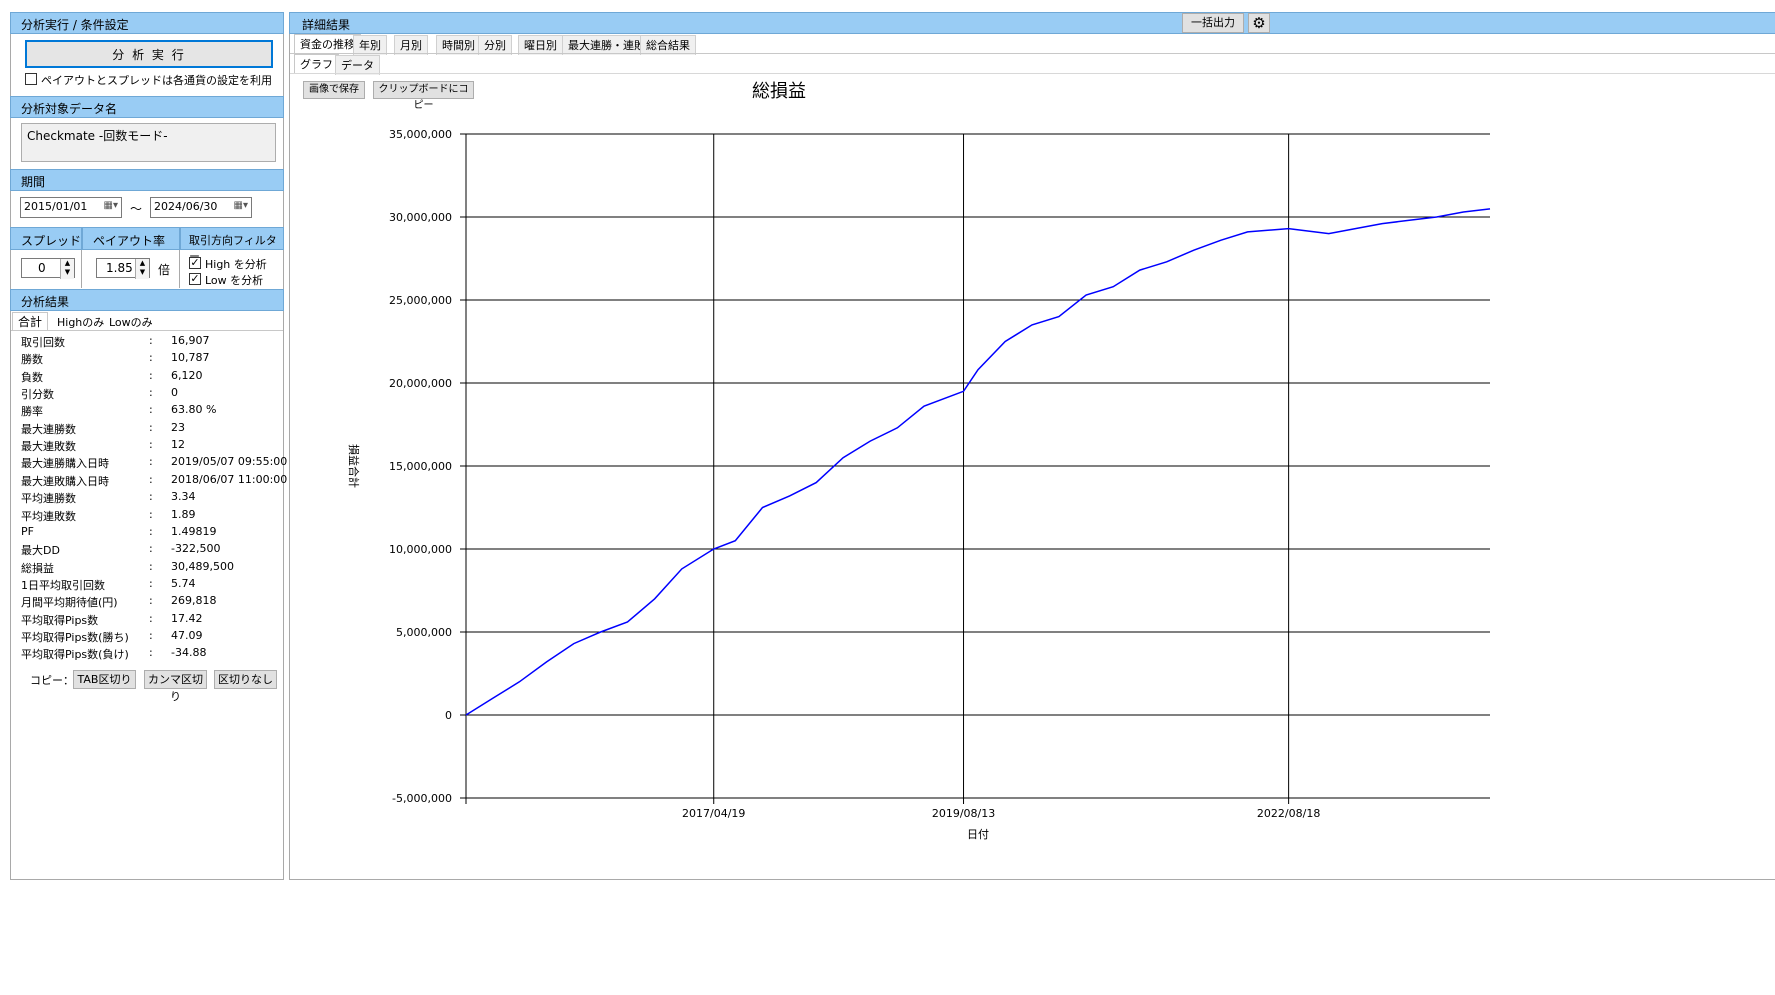 Image resolution: width=1775 pixels, height=995 pixels. Describe the element at coordinates (32, 360) in the screenshot. I see `stat-label: 勝数` at that location.